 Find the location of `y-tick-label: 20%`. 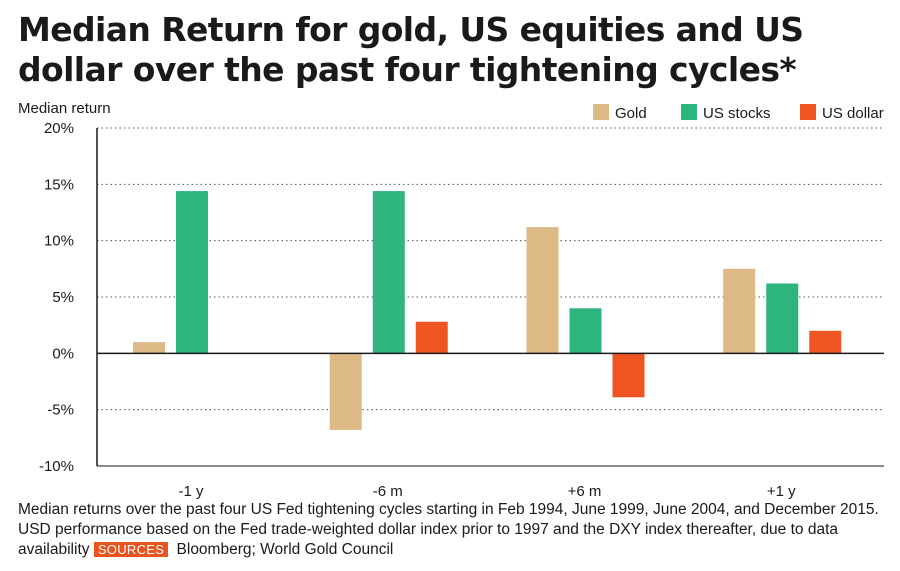

y-tick-label: 20% is located at coordinates (59, 128).